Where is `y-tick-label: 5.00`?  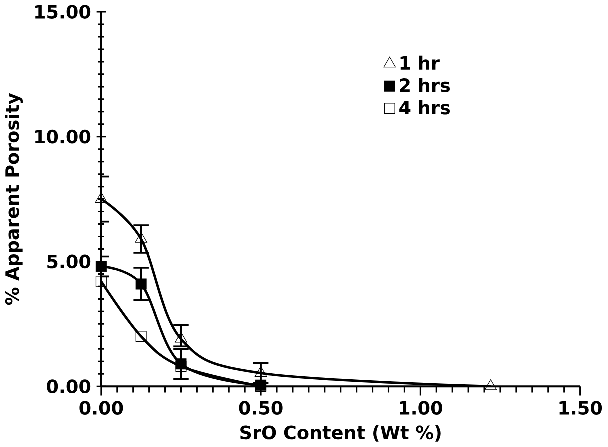 y-tick-label: 5.00 is located at coordinates (69, 261).